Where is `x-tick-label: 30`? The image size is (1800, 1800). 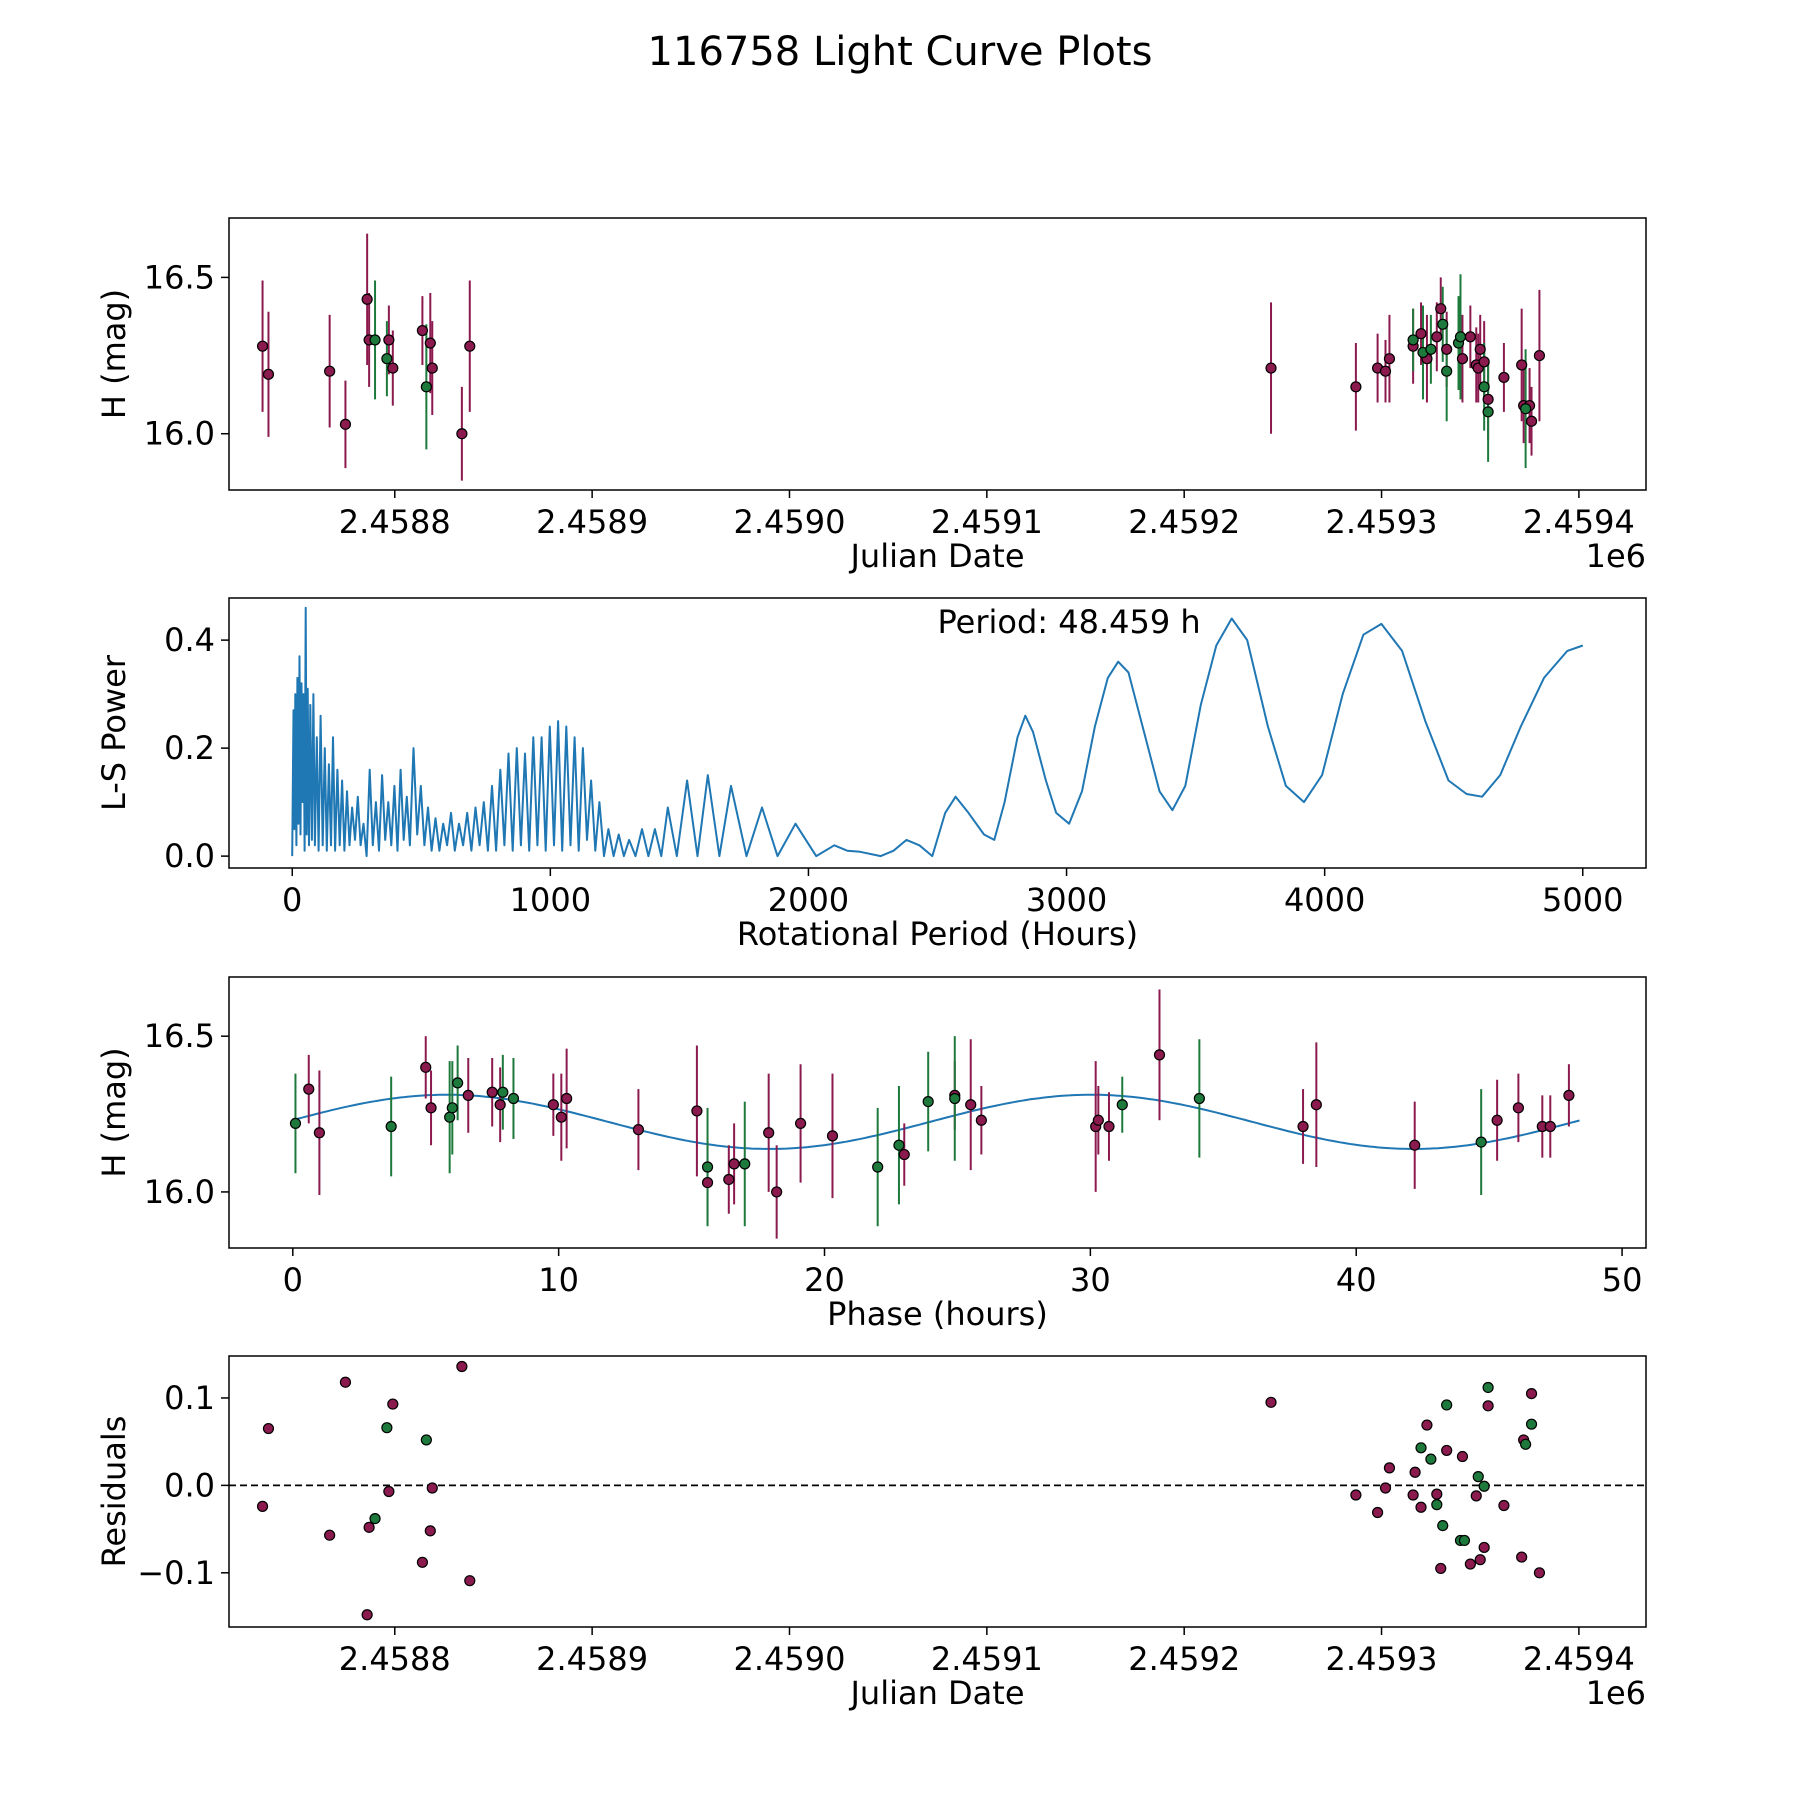
x-tick-label: 30 is located at coordinates (1090, 1280).